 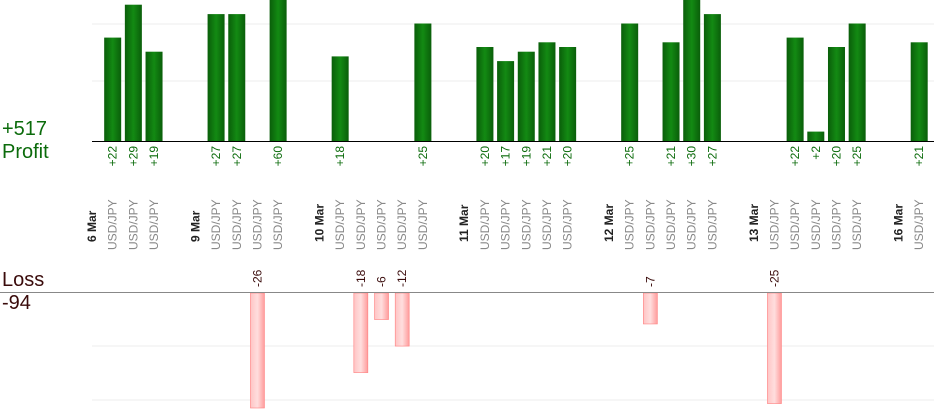 What do you see at coordinates (692, 156) in the screenshot?
I see `profit-value-label: +30` at bounding box center [692, 156].